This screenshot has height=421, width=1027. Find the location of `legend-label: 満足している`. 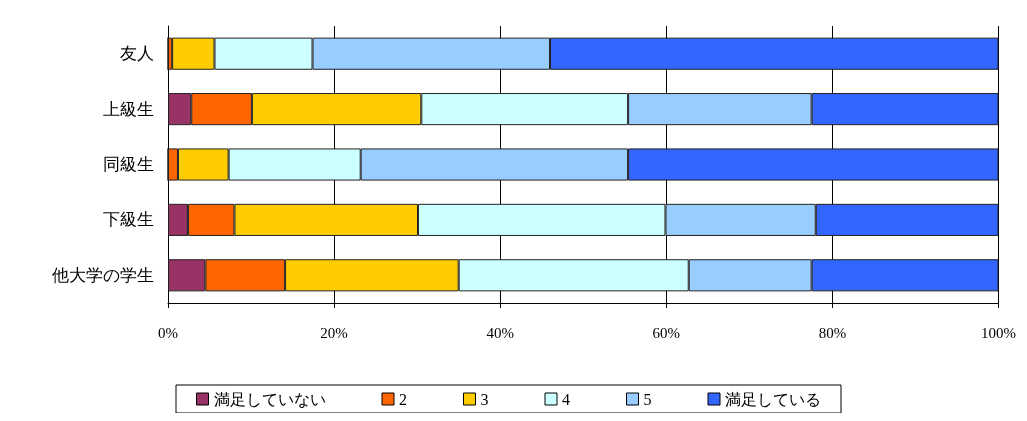

legend-label: 満足している is located at coordinates (773, 399).